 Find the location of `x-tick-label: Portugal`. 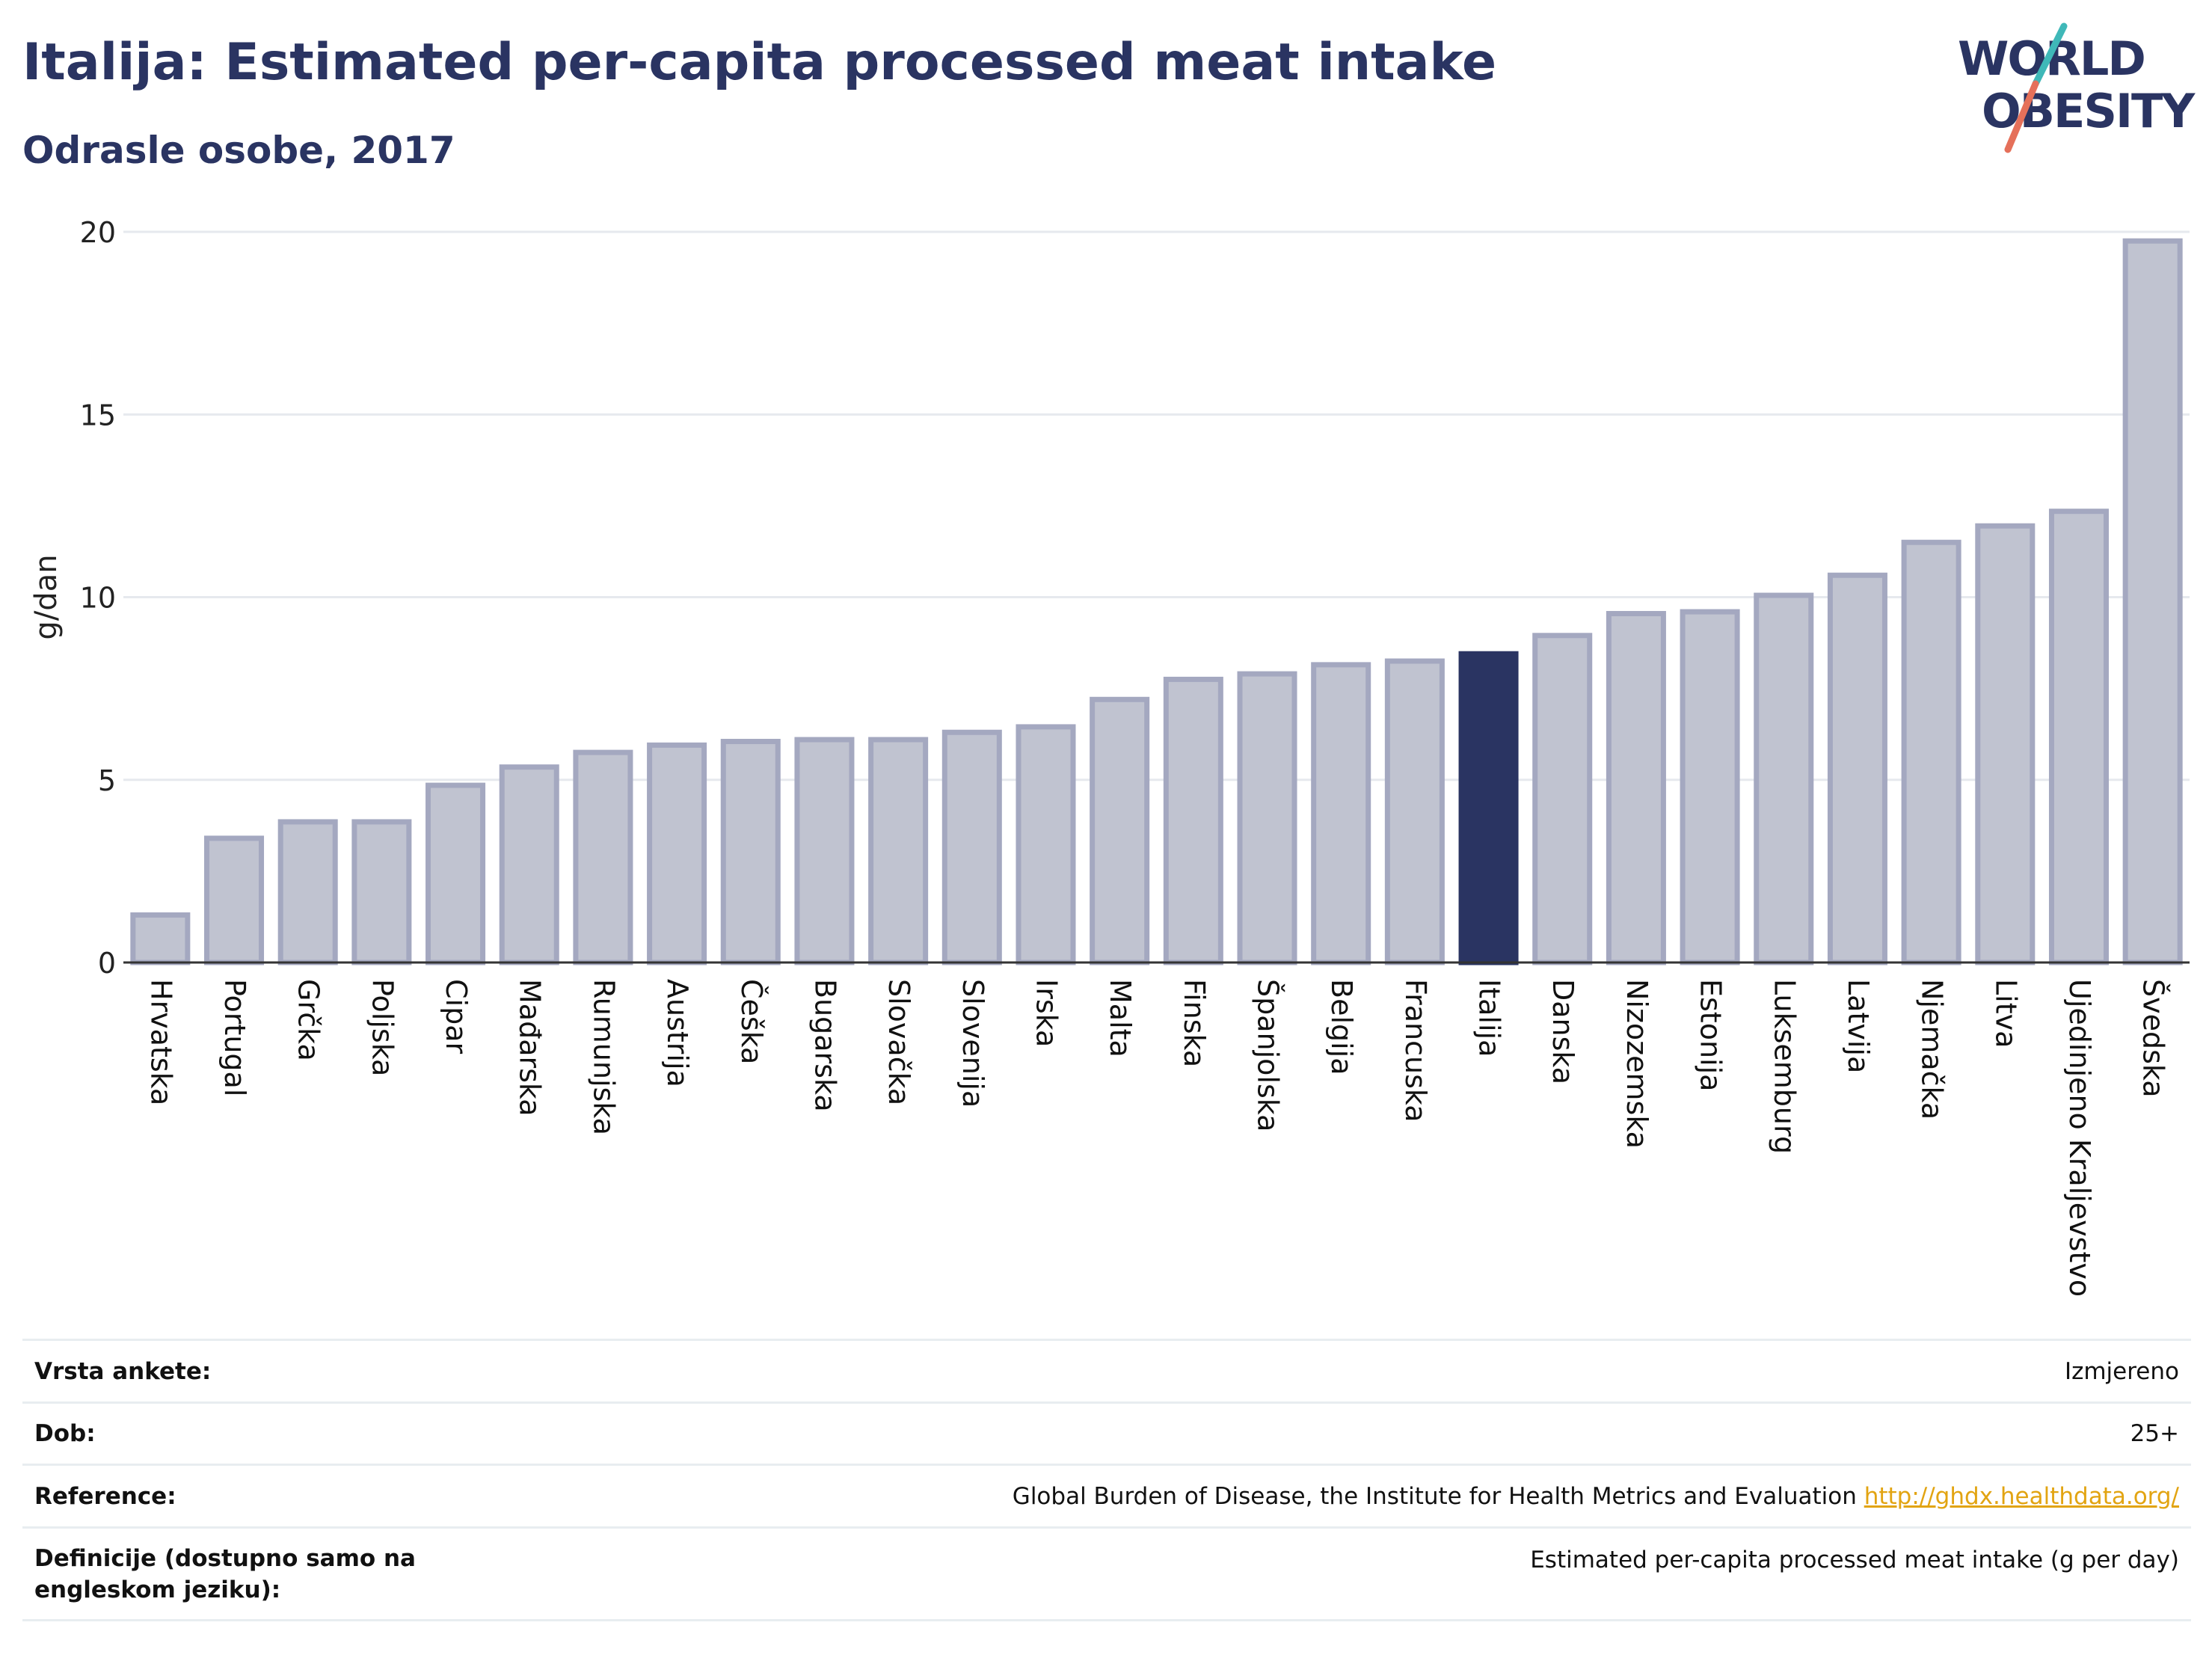

x-tick-label: Portugal is located at coordinates (234, 1037).